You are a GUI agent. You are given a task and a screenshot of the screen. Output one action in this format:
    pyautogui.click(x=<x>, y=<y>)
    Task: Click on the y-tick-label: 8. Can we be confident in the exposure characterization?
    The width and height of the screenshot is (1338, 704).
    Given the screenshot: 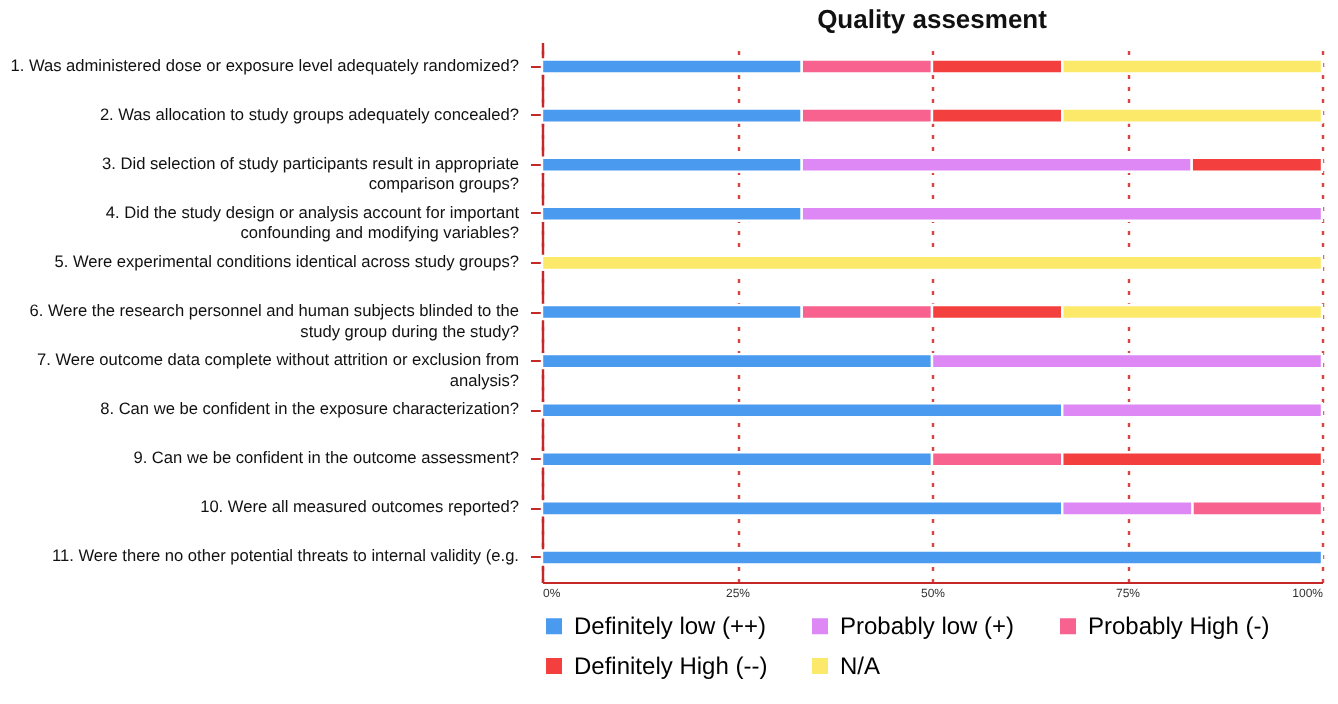 What is the action you would take?
    pyautogui.click(x=310, y=408)
    